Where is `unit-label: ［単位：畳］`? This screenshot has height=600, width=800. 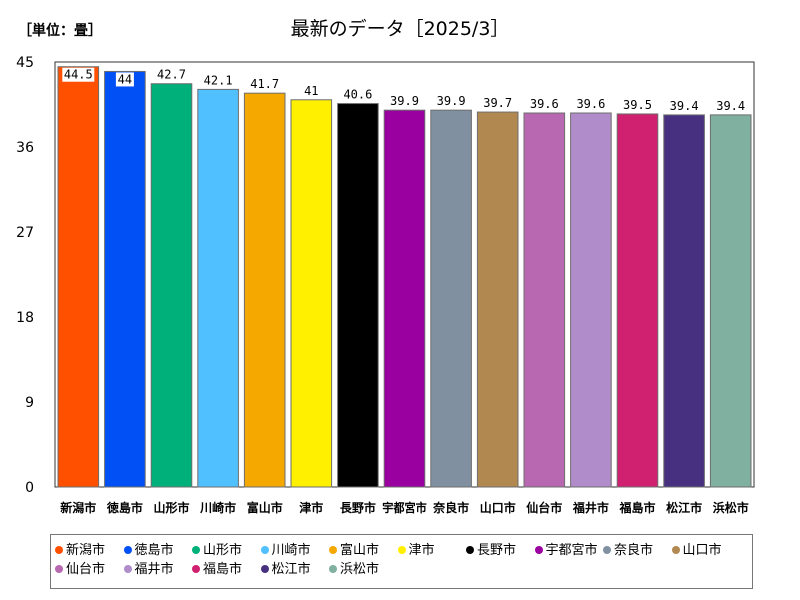 unit-label: ［単位：畳］ is located at coordinates (60, 31).